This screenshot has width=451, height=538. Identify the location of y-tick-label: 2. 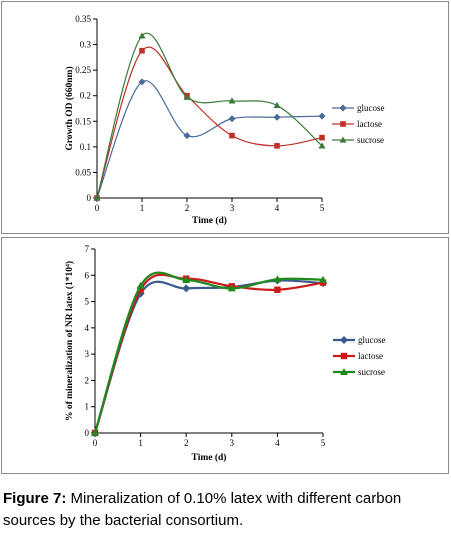
(87, 380).